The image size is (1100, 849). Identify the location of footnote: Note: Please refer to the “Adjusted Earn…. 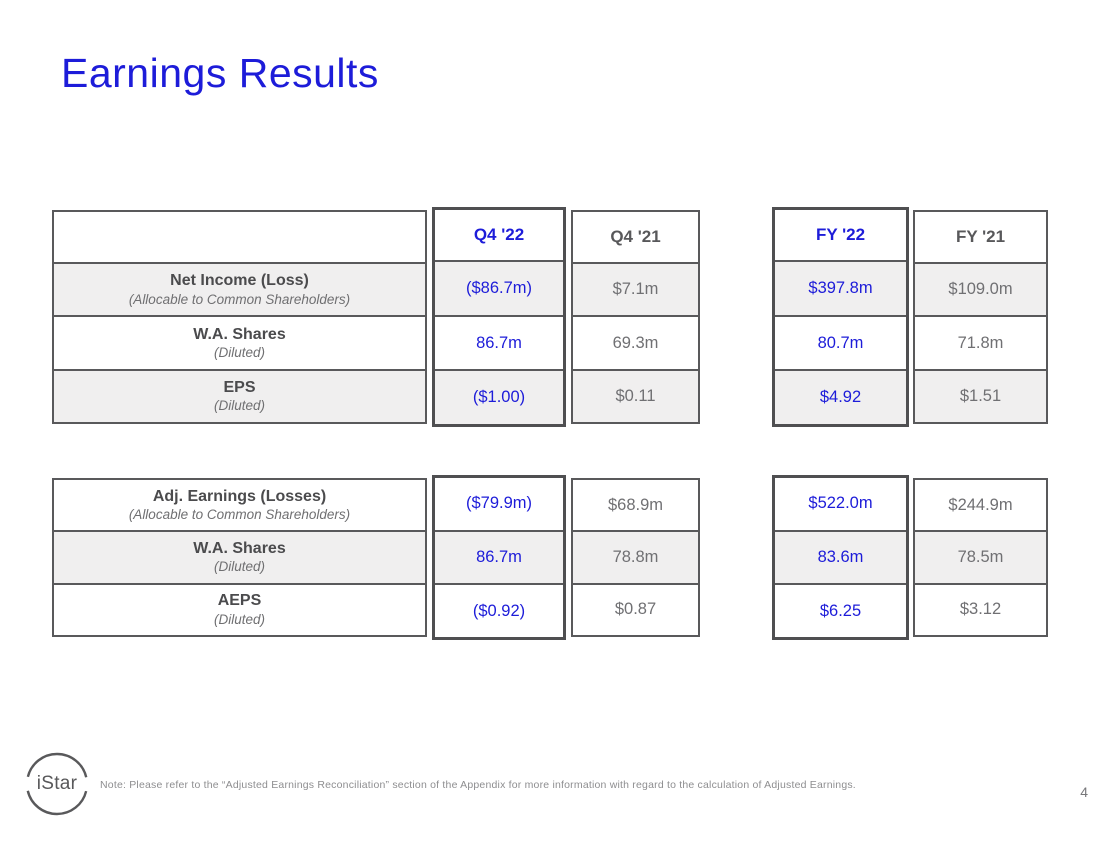
(478, 785).